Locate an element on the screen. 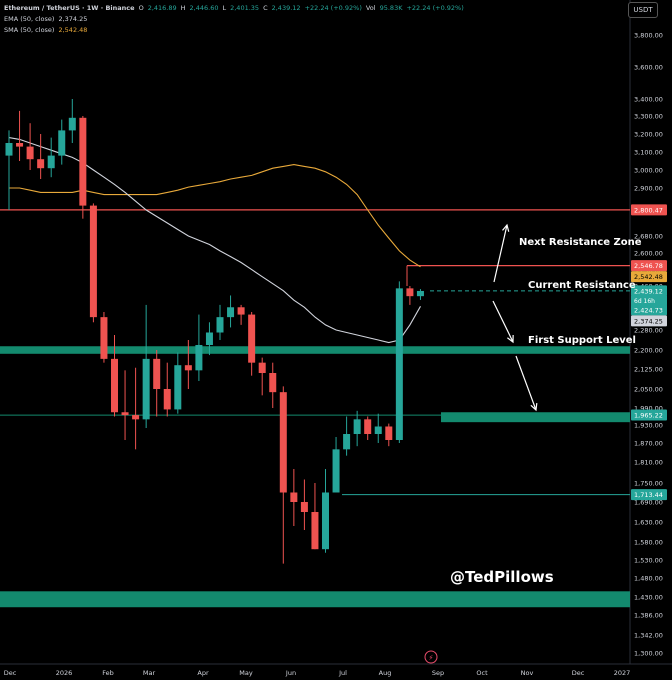 The height and width of the screenshot is (680, 672). price-tick-label: 1,580.00 is located at coordinates (648, 543).